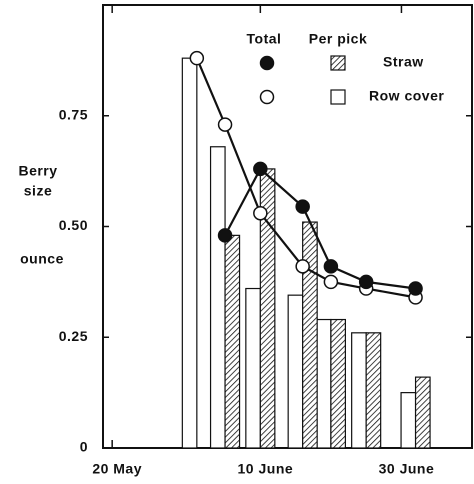 The height and width of the screenshot is (484, 474). I want to click on x-tick-label: 10 June, so click(266, 469).